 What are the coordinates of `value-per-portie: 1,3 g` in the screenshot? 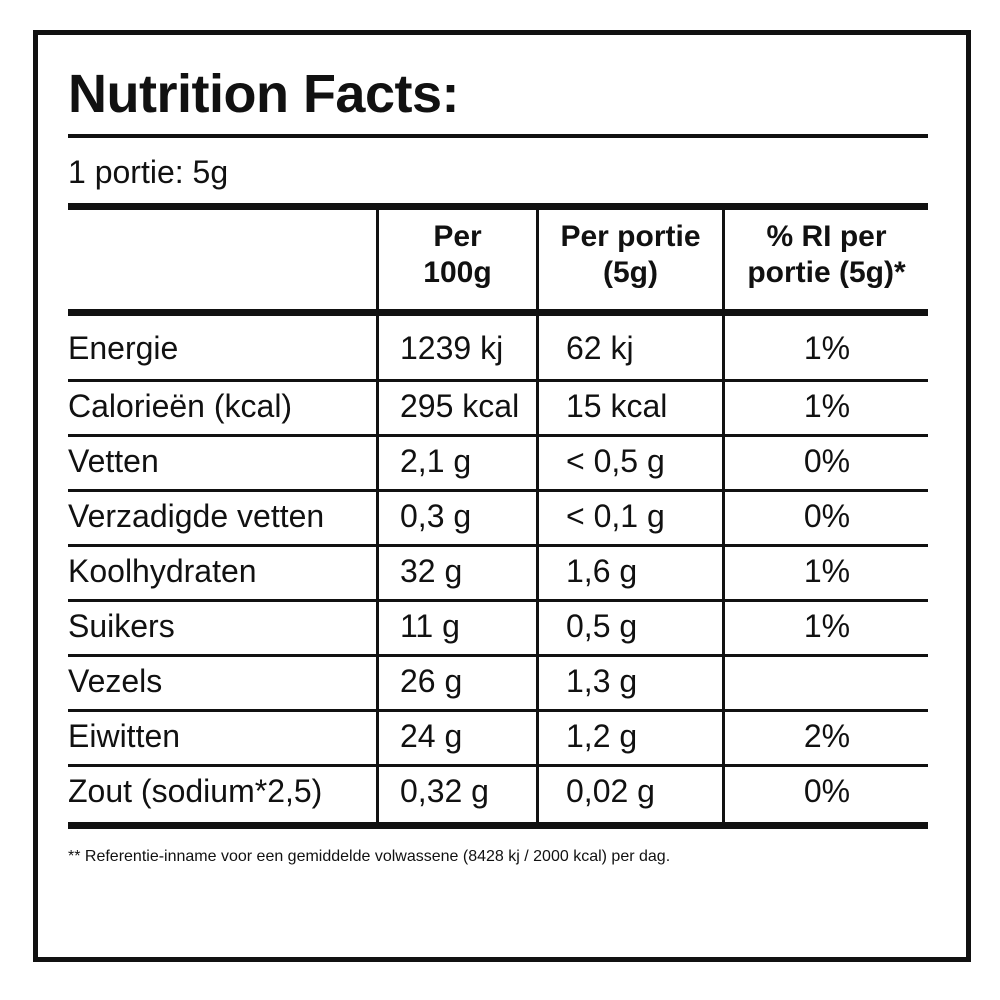 It's located at (602, 681).